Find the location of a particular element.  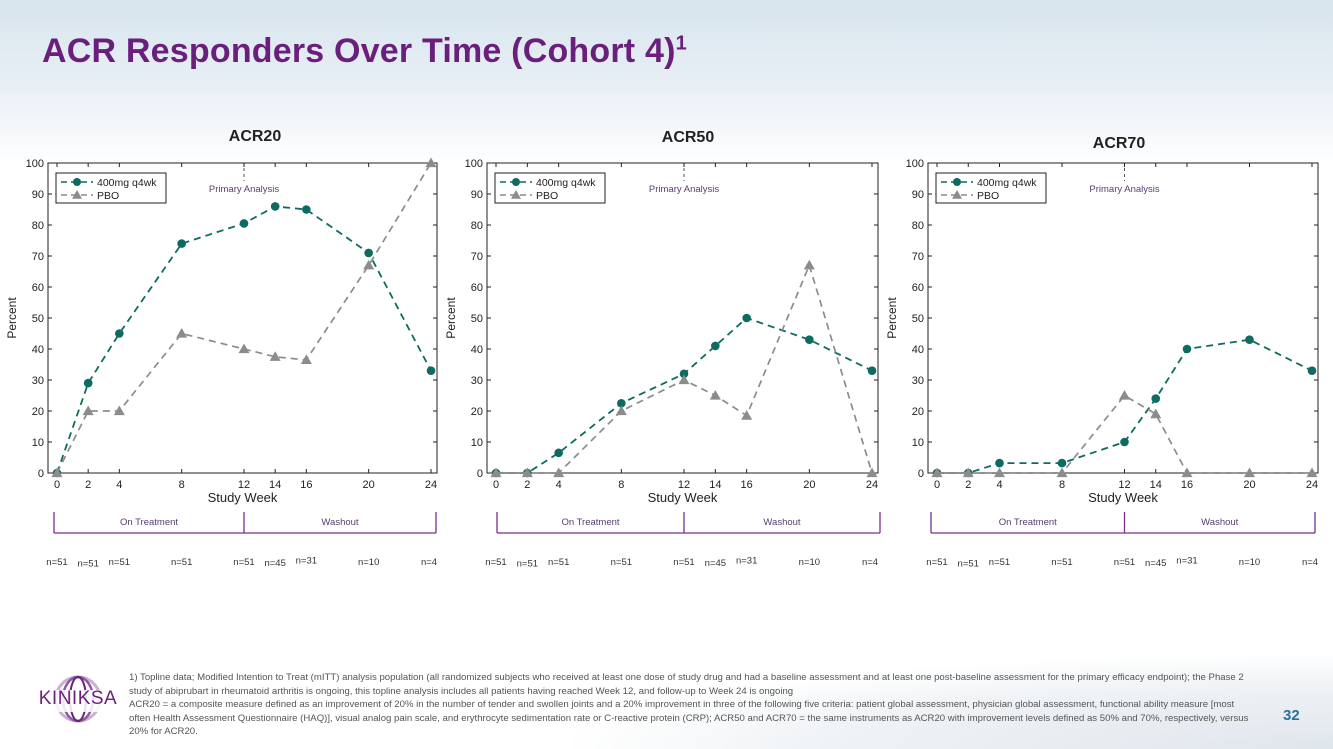

chart-title: ACR70 is located at coordinates (1119, 143).